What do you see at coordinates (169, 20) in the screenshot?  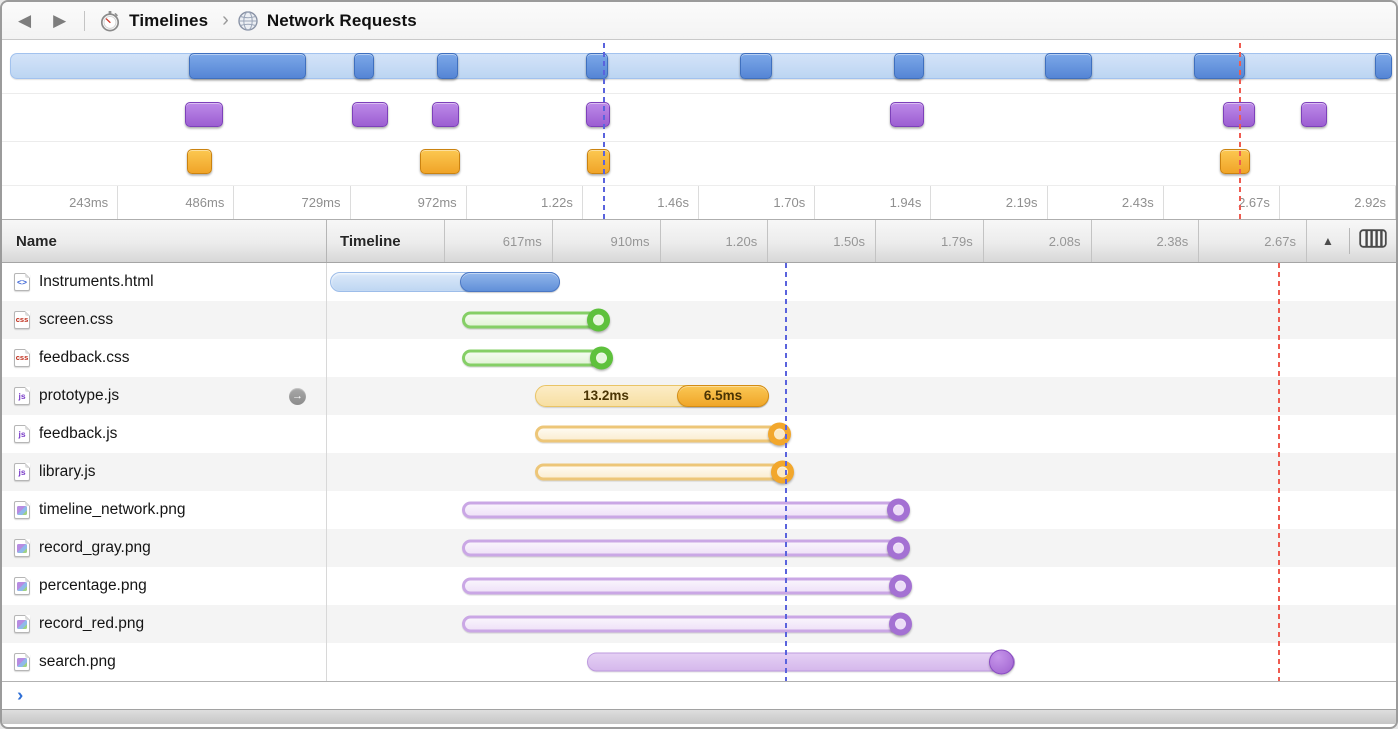 I see `breadcrumb-timelines-label: Timelines` at bounding box center [169, 20].